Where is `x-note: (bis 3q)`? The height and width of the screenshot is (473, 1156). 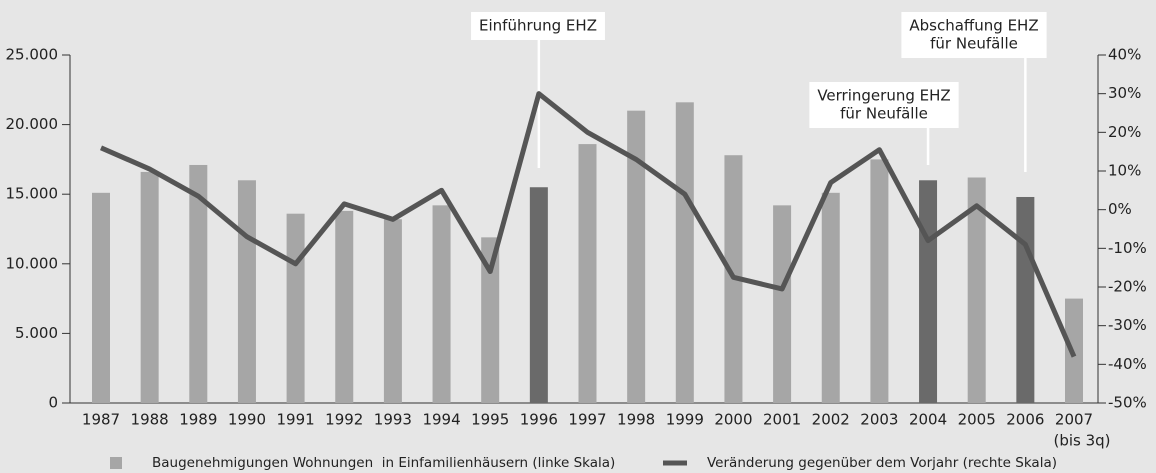
x-note: (bis 3q) is located at coordinates (1081, 441).